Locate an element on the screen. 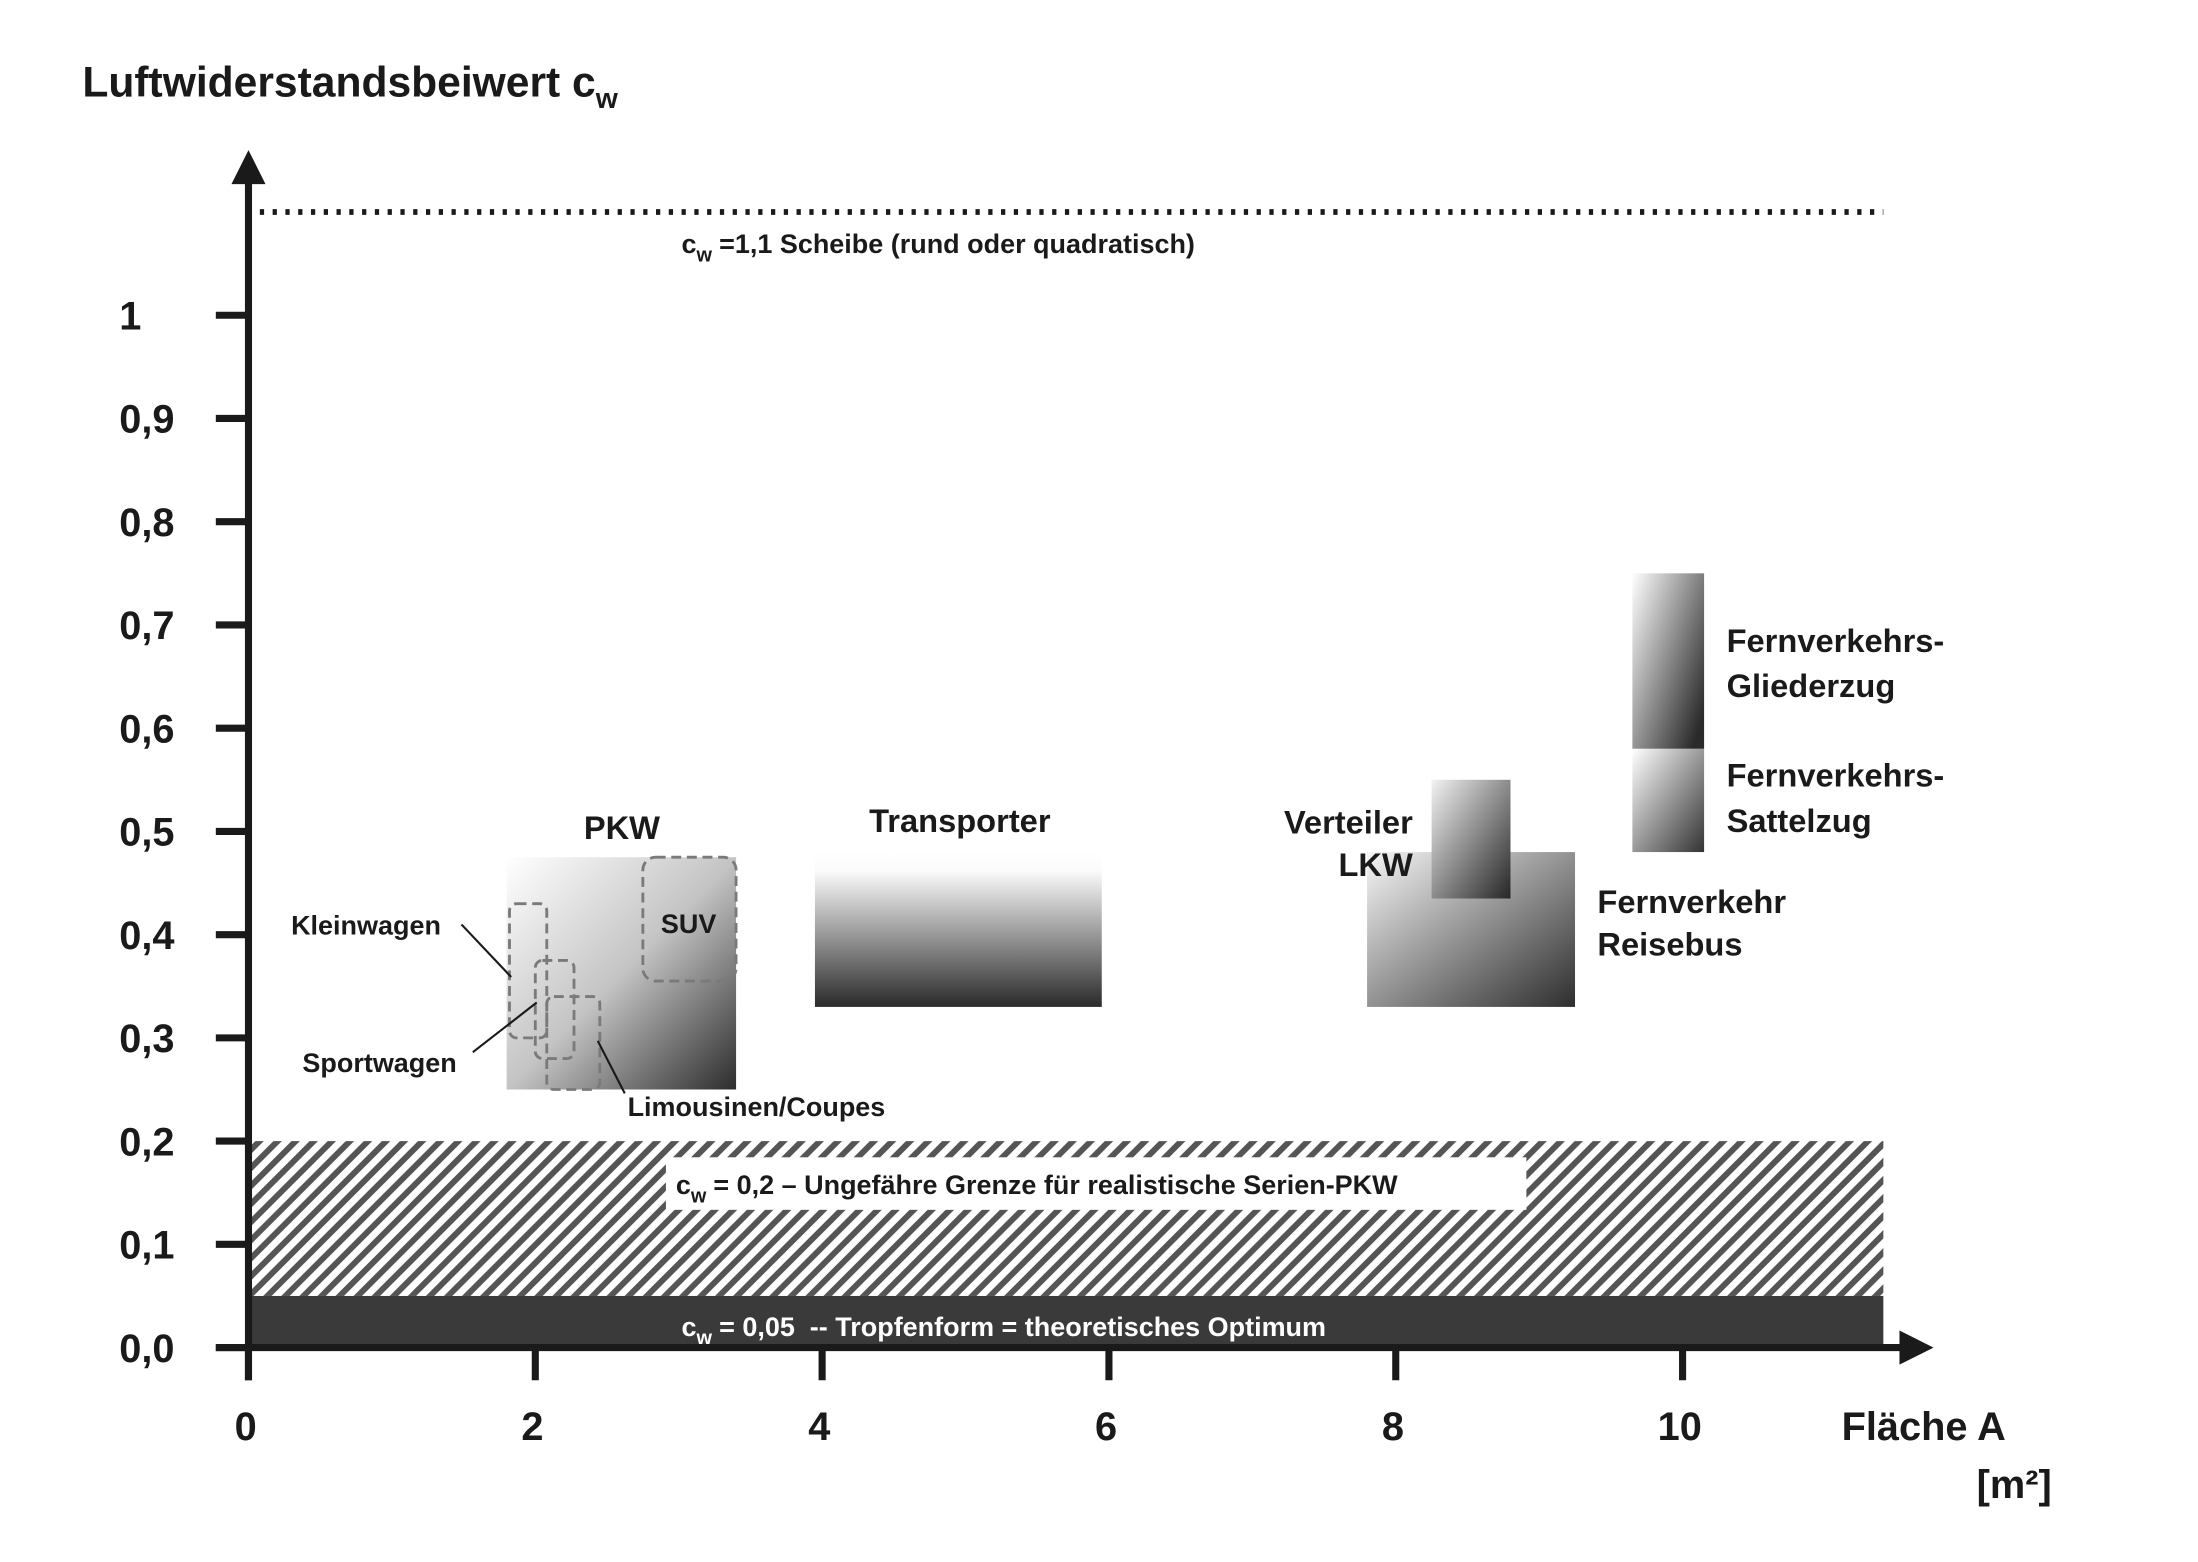 This screenshot has height=1562, width=2198. subregion-limousinen-coupes is located at coordinates (573, 1043).